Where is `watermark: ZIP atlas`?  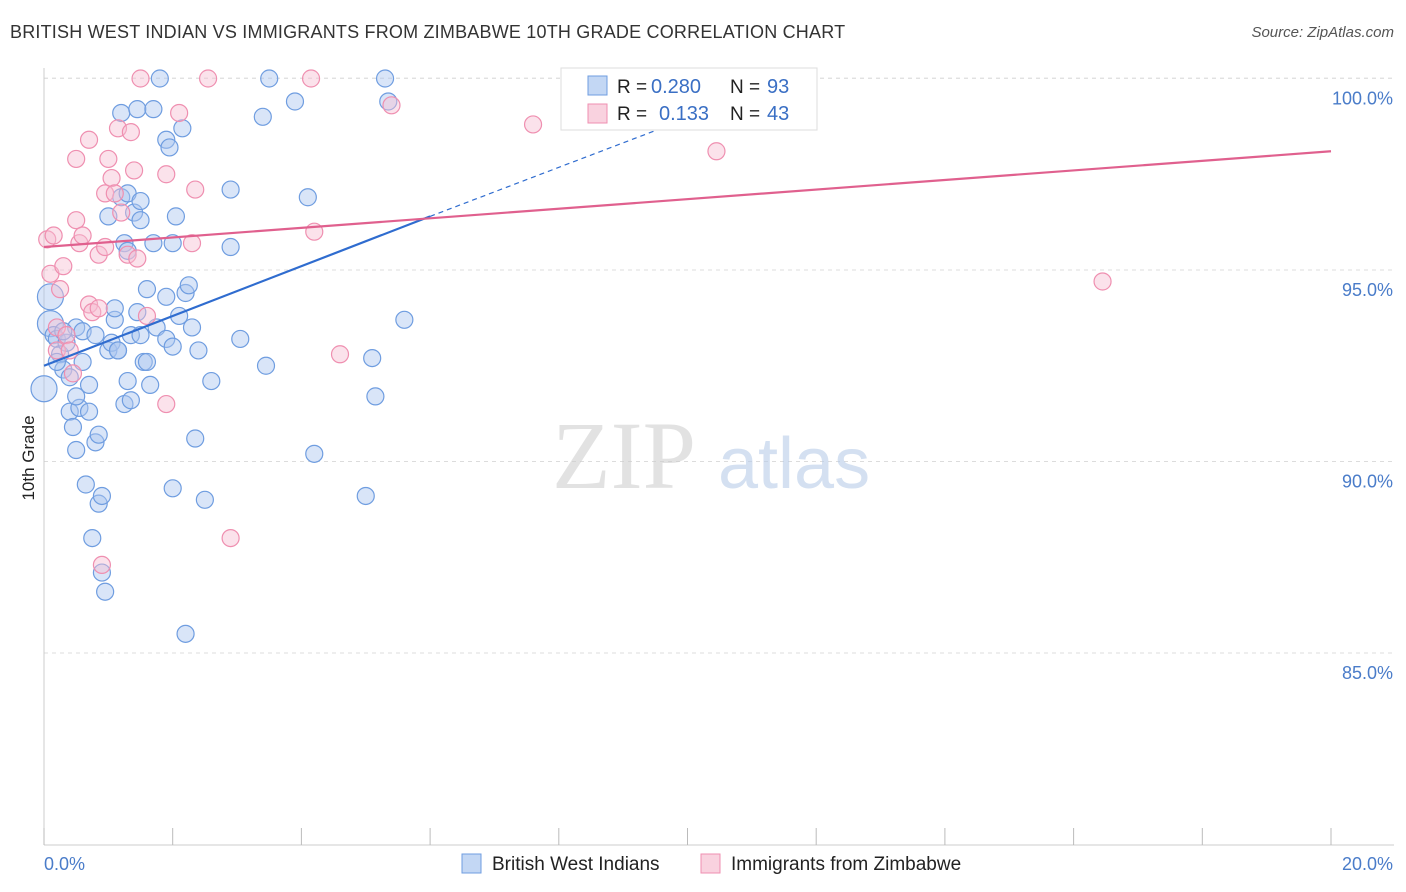 watermark: ZIP atlas is located at coordinates (711, 455).